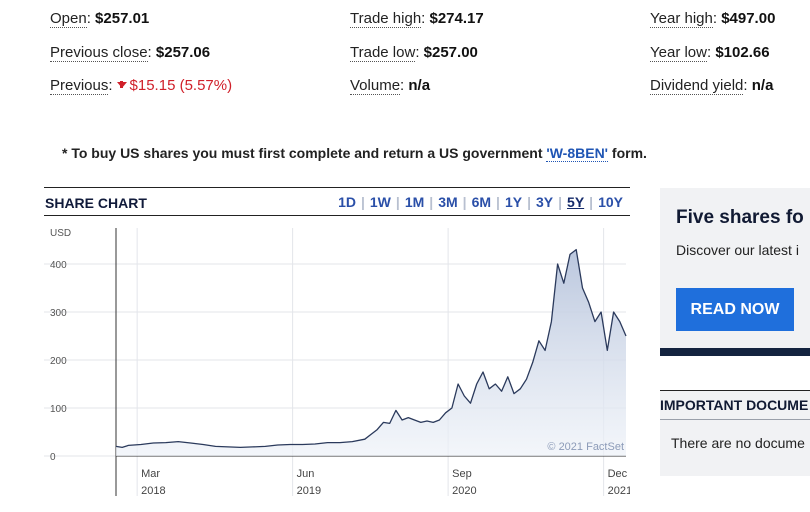  Describe the element at coordinates (153, 491) in the screenshot. I see `x-tick-year: 2018` at that location.